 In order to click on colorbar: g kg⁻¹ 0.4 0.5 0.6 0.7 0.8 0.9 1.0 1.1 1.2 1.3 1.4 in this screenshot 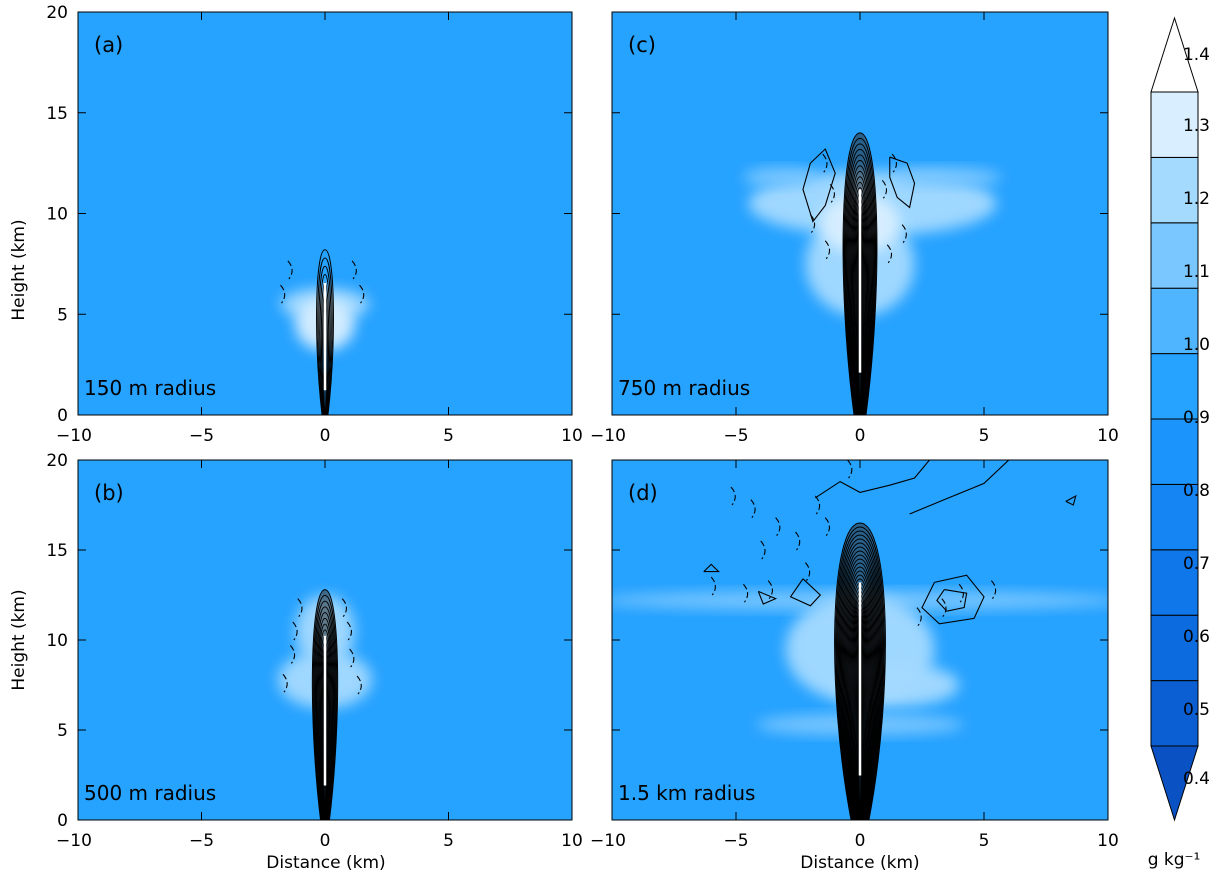, I will do `click(1179, 443)`.